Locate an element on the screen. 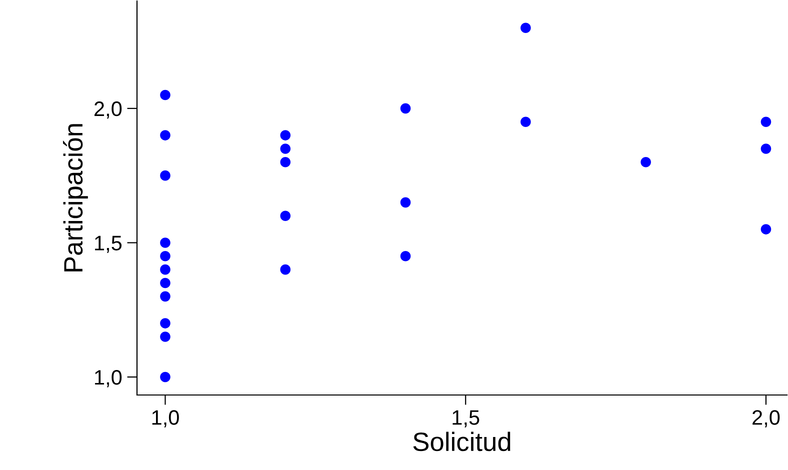 The width and height of the screenshot is (788, 470). x-tick-label: 2,0 is located at coordinates (766, 419).